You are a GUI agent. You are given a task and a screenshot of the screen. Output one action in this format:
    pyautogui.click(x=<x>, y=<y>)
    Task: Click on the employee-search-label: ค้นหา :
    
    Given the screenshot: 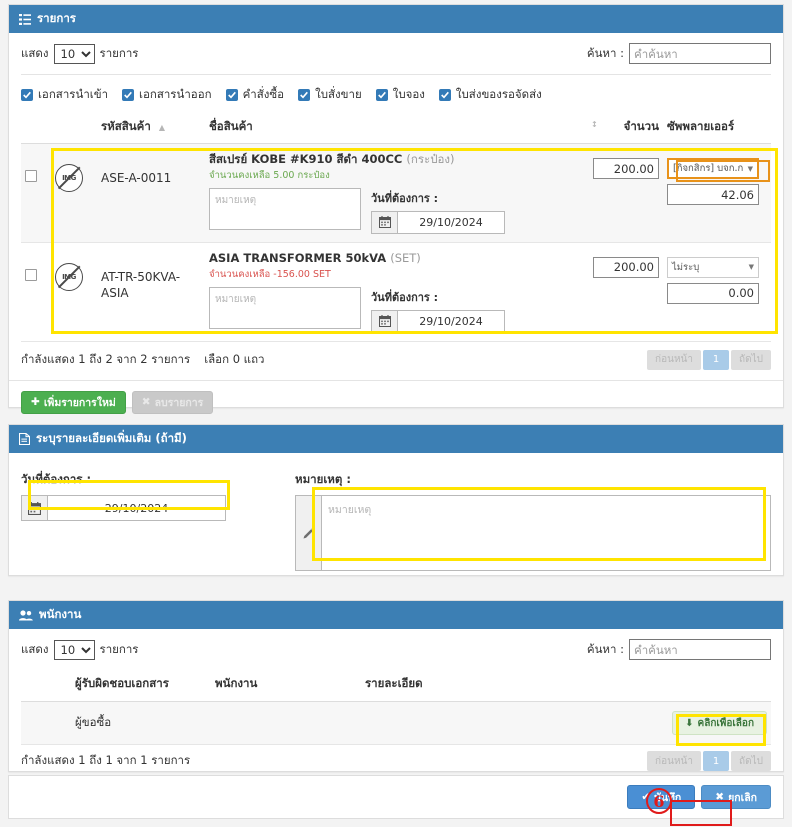 What is the action you would take?
    pyautogui.click(x=605, y=648)
    